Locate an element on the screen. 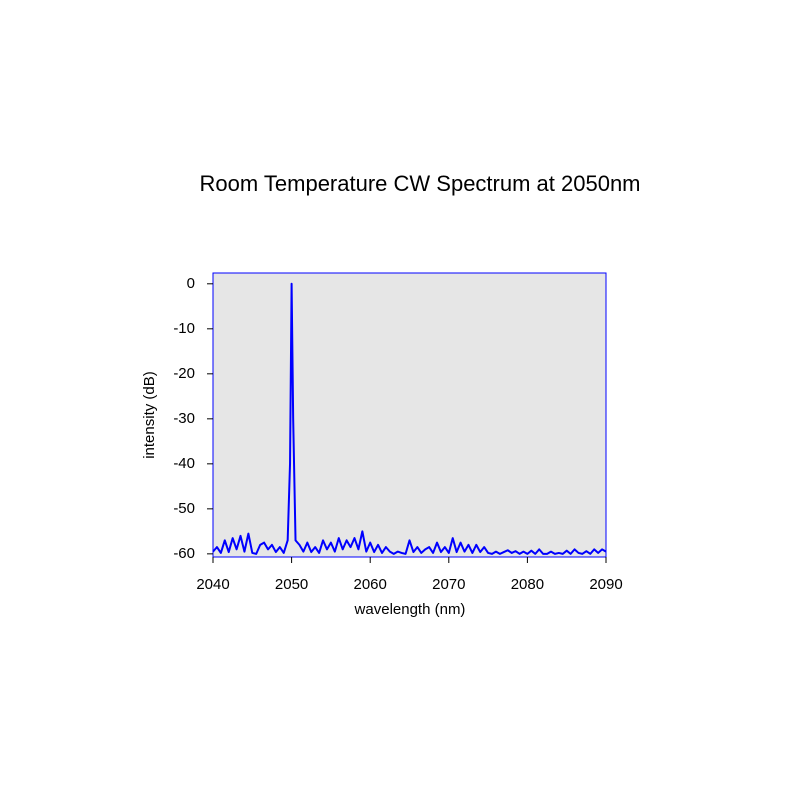 This screenshot has width=800, height=800. y-tick-label: -20 is located at coordinates (184, 373).